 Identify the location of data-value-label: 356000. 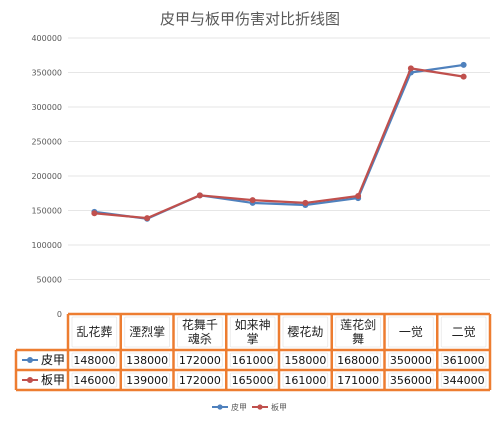
(411, 380).